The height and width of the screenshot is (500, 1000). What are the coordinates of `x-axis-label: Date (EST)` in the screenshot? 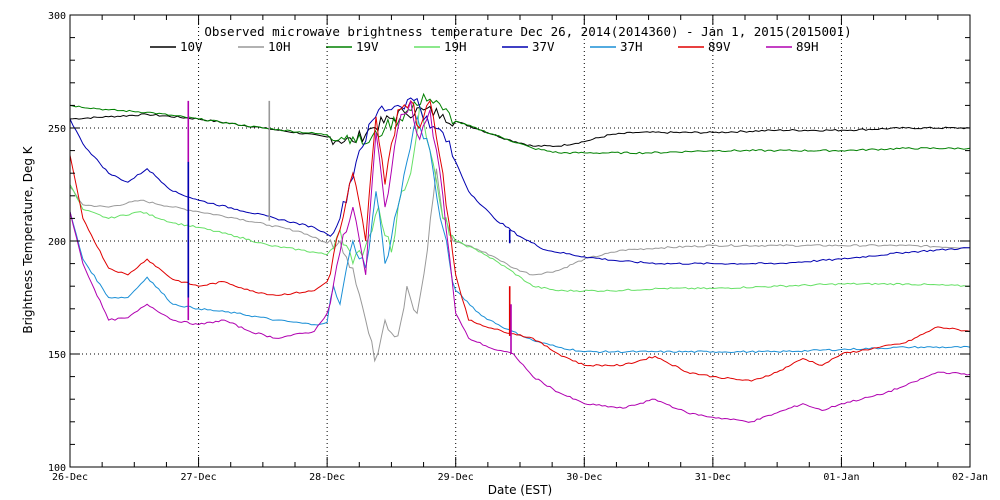 It's located at (520, 490).